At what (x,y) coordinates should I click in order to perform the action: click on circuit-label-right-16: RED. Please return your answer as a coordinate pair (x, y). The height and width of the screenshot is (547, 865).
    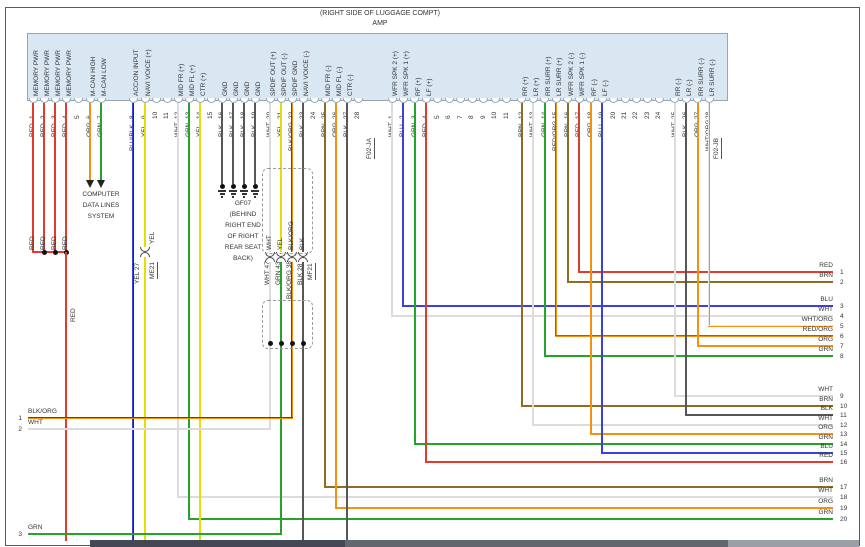
    Looking at the image, I should click on (826, 455).